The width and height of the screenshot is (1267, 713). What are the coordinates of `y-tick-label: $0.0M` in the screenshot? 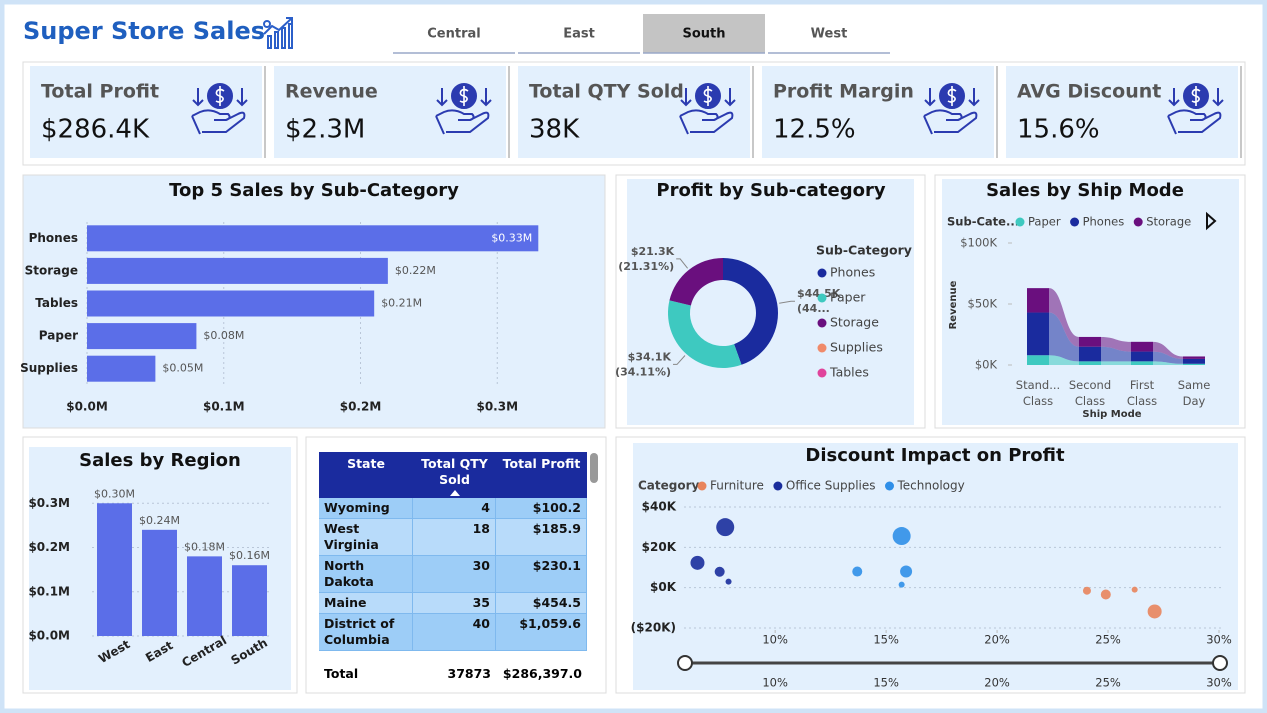 It's located at (49, 636).